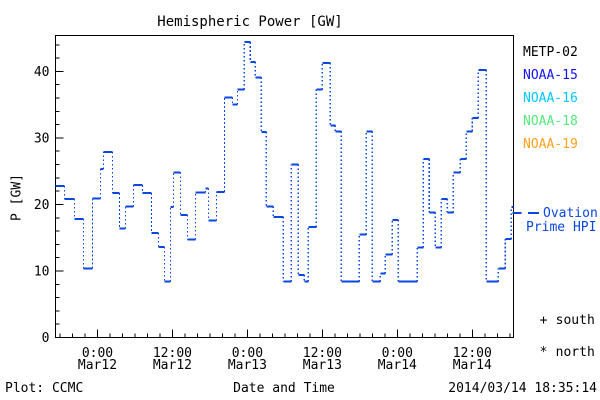 The width and height of the screenshot is (600, 400). Describe the element at coordinates (250, 22) in the screenshot. I see `chart-title: Hemispheric Power [GW]` at that location.